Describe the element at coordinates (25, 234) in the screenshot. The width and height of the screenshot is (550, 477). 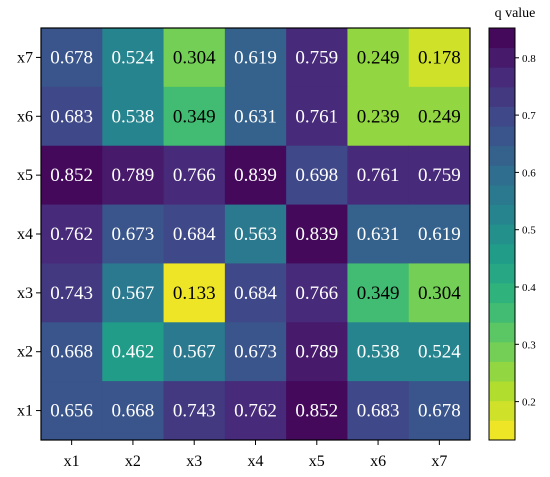
I see `y-tick-label: x4` at that location.